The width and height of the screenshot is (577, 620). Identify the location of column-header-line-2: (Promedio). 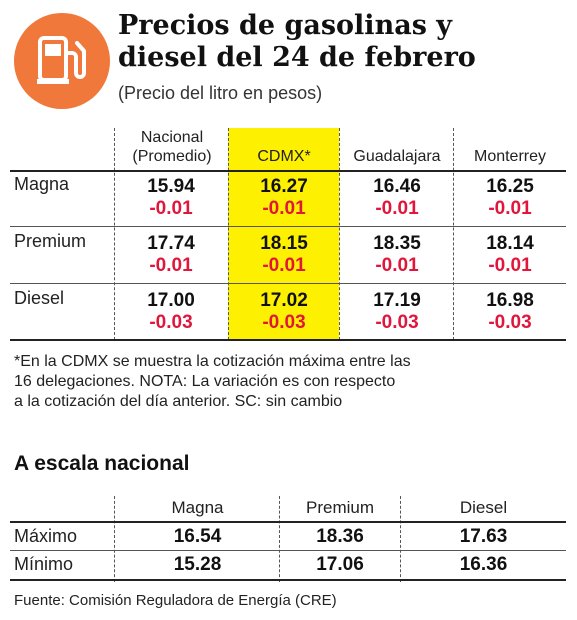
(172, 156).